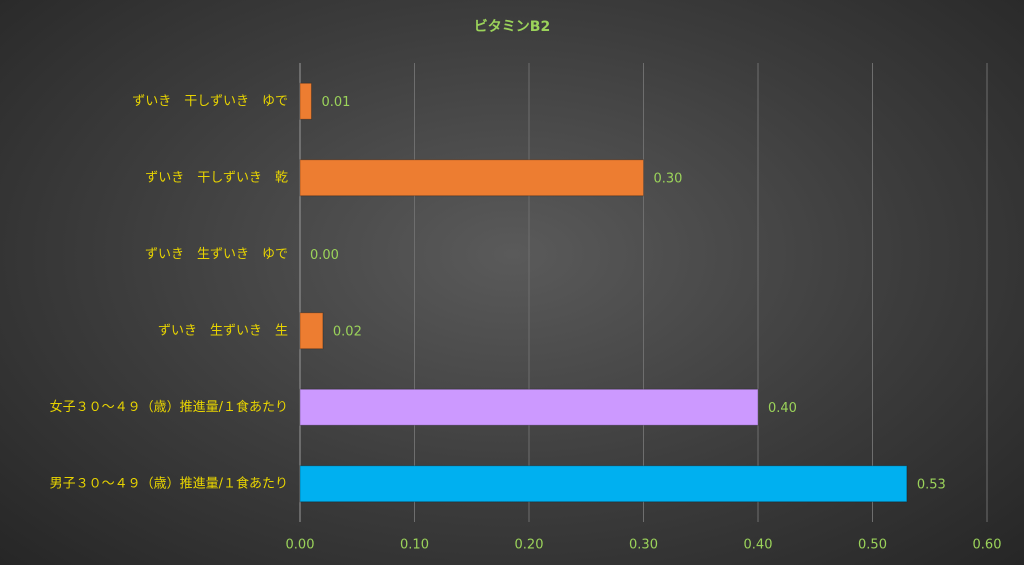 The width and height of the screenshot is (1024, 569). I want to click on y-tick-label: ずいき 干しずいき ゆで, so click(210, 101).